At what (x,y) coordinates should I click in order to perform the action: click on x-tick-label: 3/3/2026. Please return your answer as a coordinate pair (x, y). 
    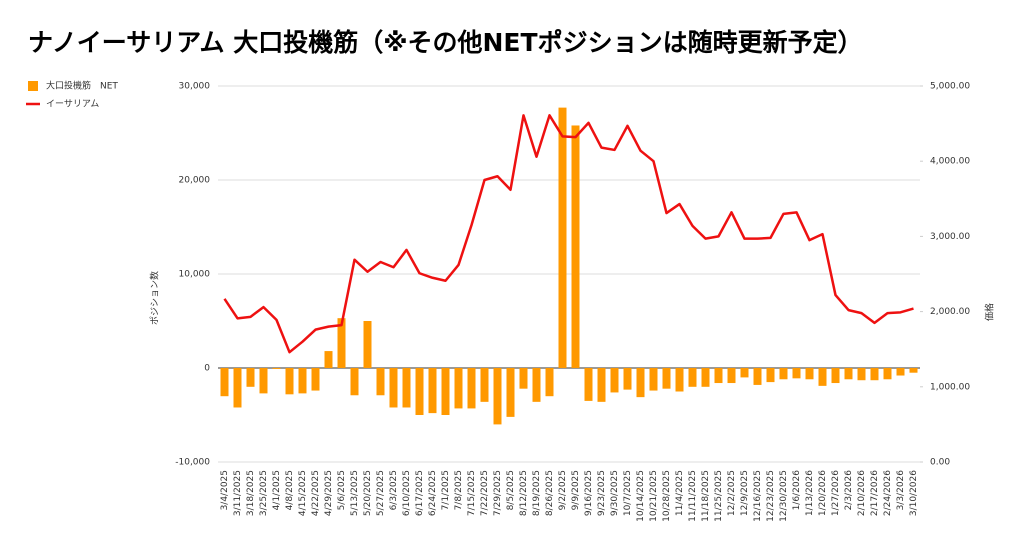
    Looking at the image, I should click on (901, 490).